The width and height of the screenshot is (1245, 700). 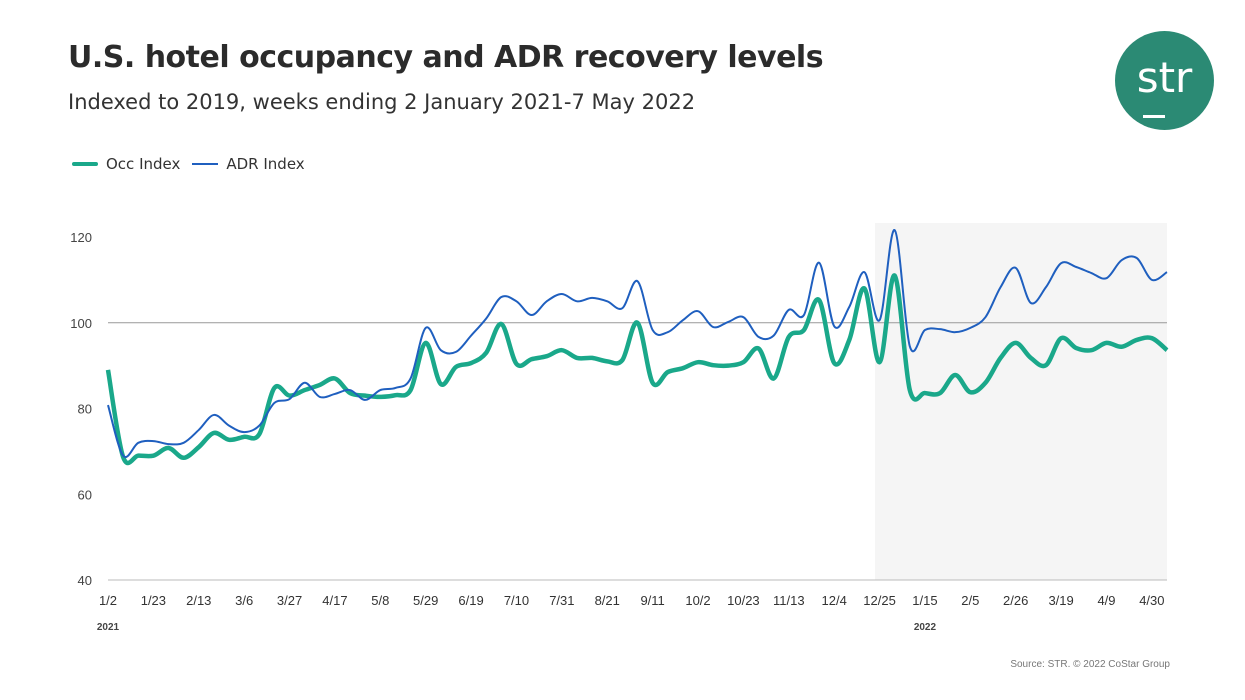 I want to click on y-tick-label: 80, so click(x=85, y=409).